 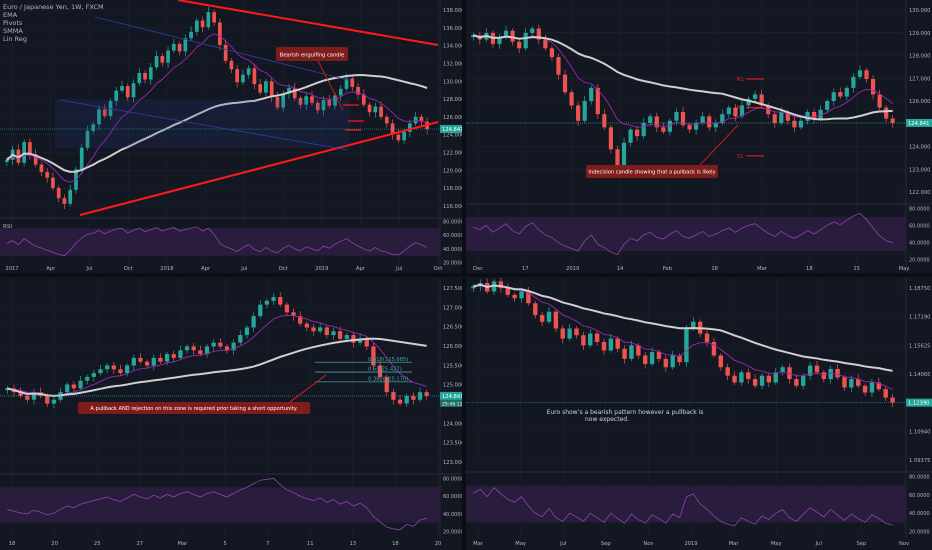 What do you see at coordinates (15, 39) in the screenshot?
I see `legend-item-linreg: Lin Reg` at bounding box center [15, 39].